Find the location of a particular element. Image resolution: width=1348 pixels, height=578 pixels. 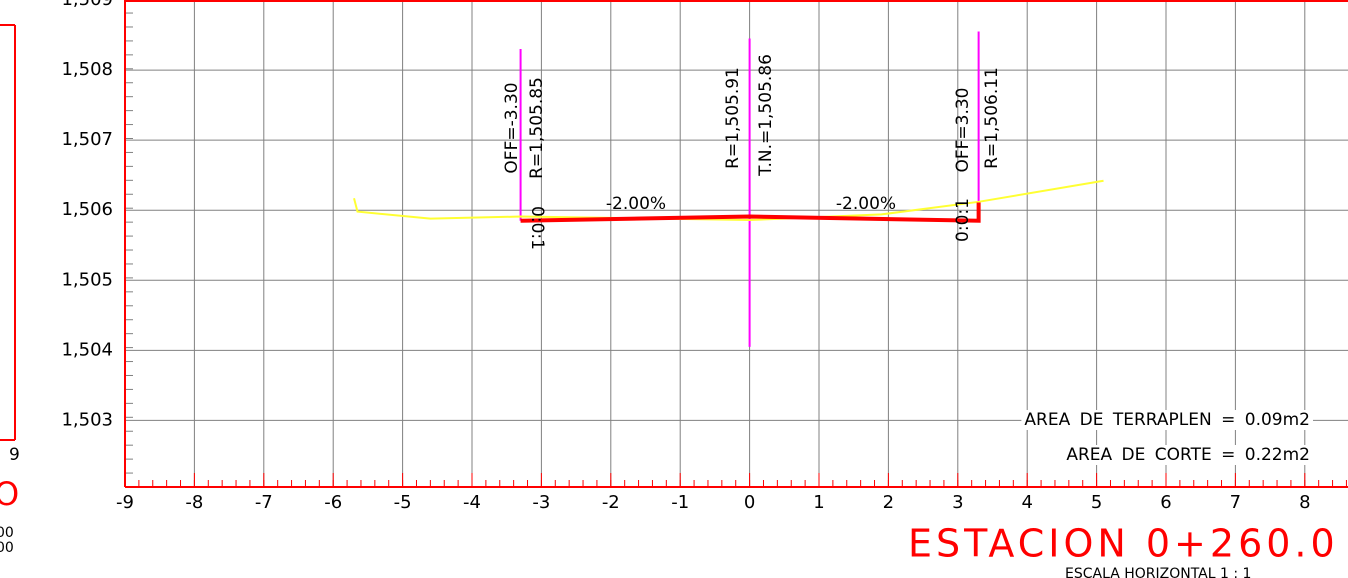

annotation: R=1,506.11 is located at coordinates (992, 118).